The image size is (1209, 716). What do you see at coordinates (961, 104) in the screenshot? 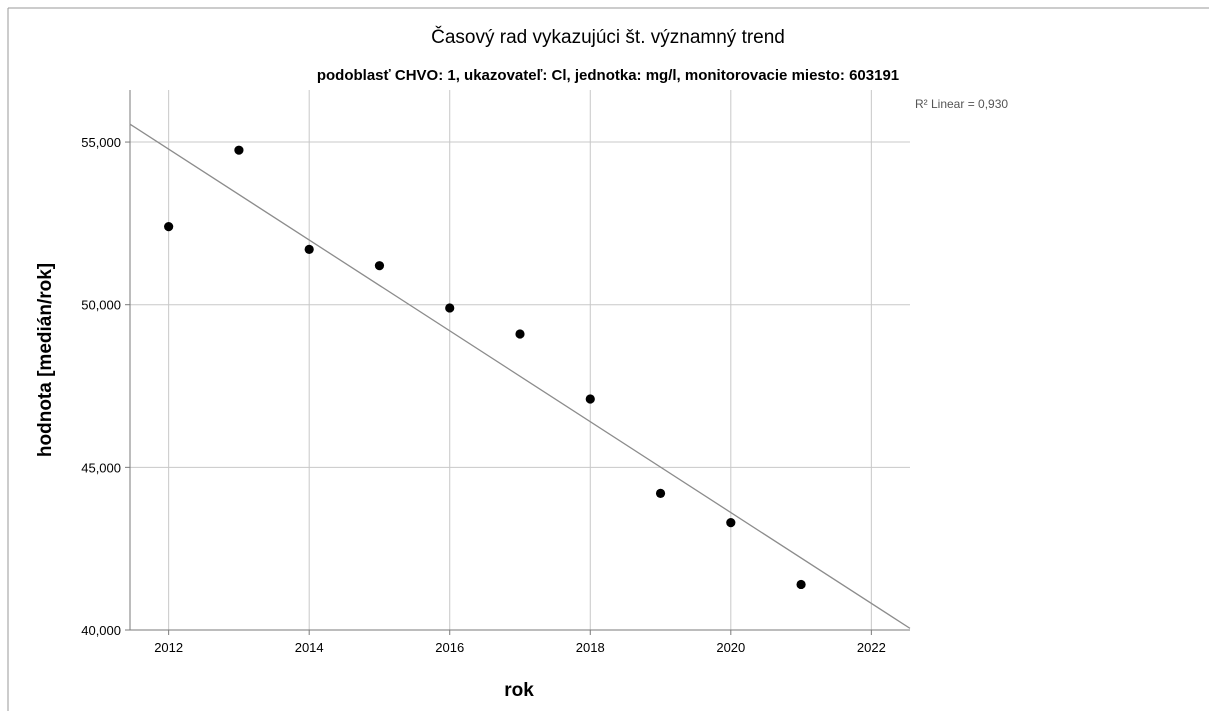
I see `fit-annotation: R² Linear = 0,930` at bounding box center [961, 104].